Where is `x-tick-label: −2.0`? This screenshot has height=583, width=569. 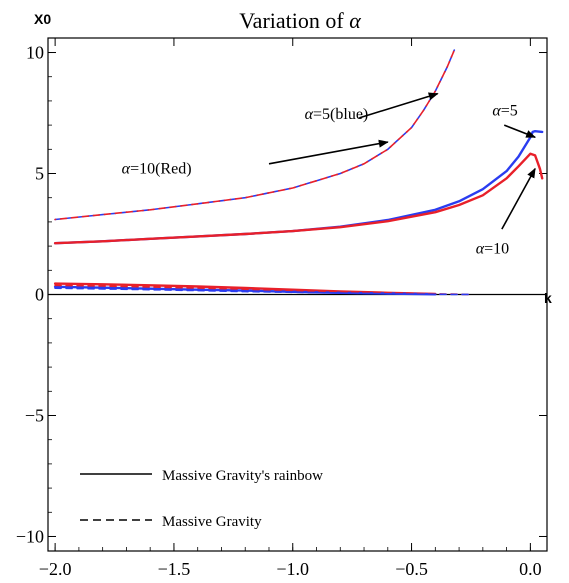
x-tick-label: −2.0 is located at coordinates (55, 569).